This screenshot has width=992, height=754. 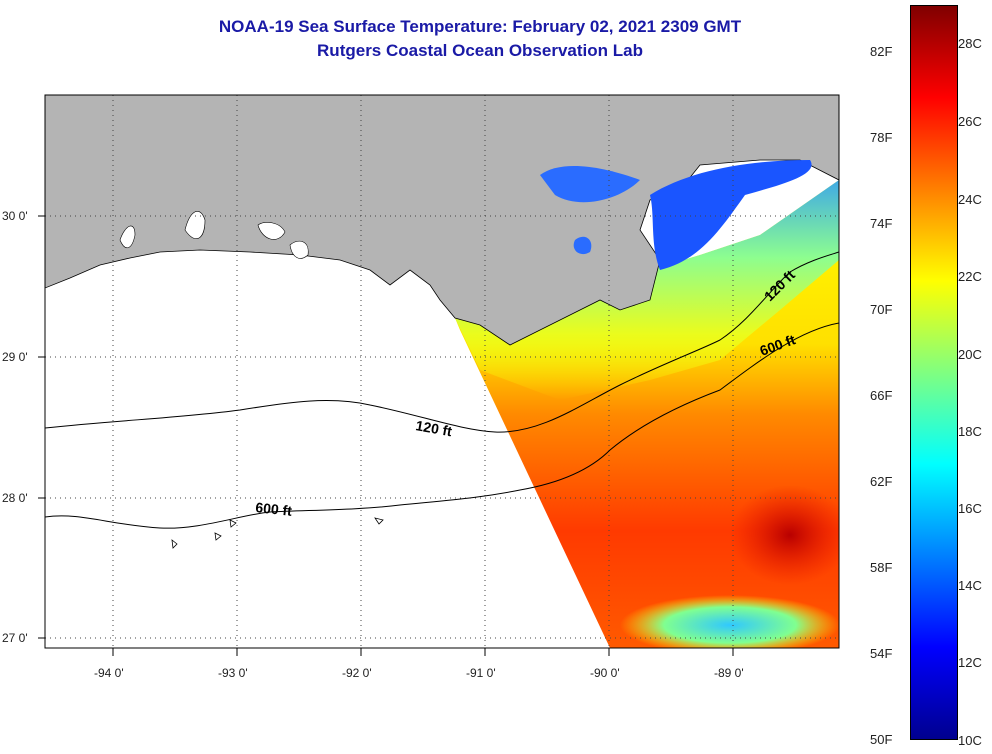 What do you see at coordinates (15, 498) in the screenshot?
I see `lat-label-28: 28 0'` at bounding box center [15, 498].